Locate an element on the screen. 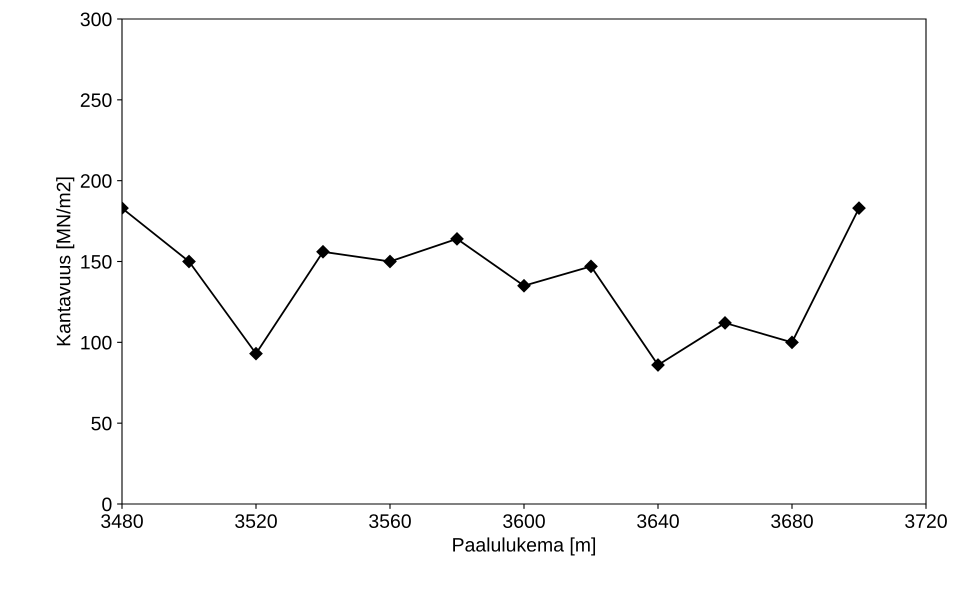 This screenshot has height=607, width=954. x-tick-label: 3560 is located at coordinates (390, 521).